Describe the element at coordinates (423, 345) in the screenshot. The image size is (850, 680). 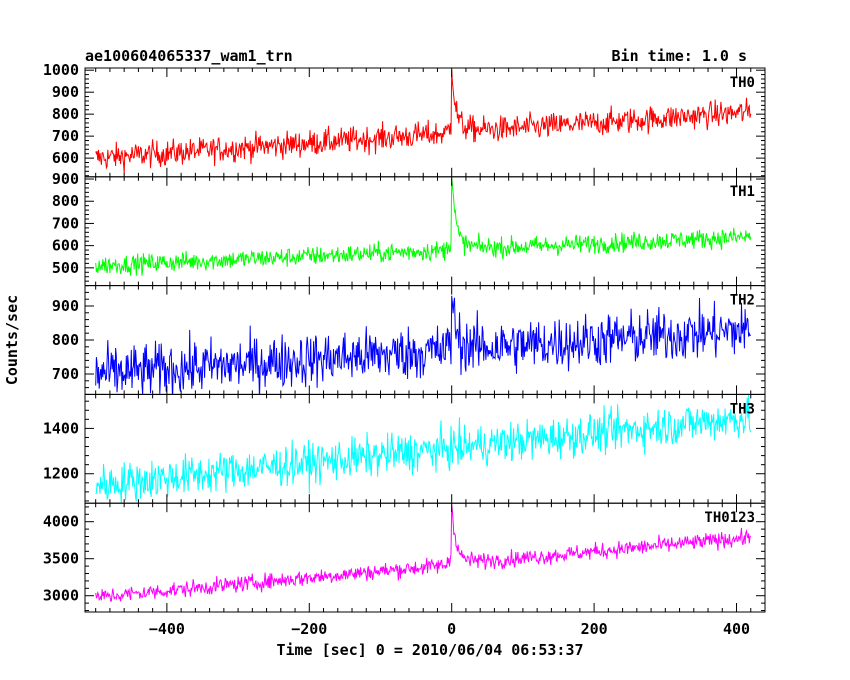
I see `series-line-th2` at that location.